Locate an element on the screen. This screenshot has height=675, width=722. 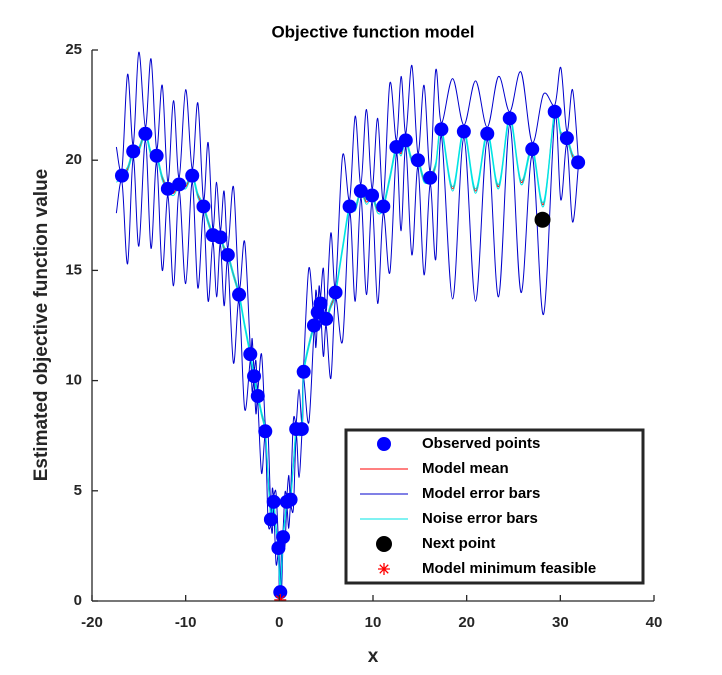
y-tick-label: 25 is located at coordinates (73, 49).